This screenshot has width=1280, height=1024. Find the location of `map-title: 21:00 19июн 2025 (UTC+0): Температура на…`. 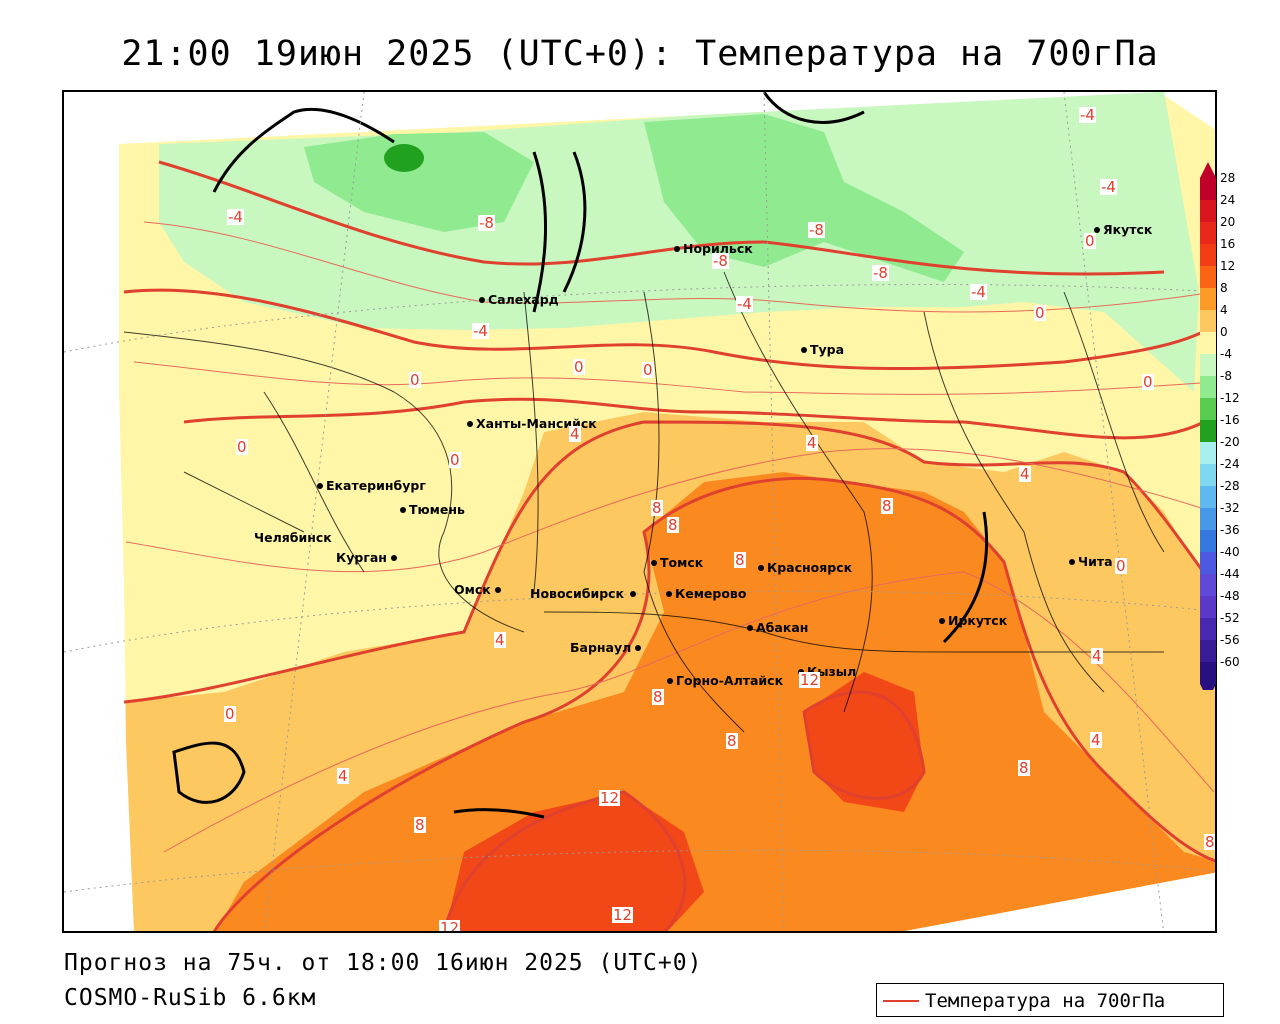

map-title: 21:00 19июн 2025 (UTC+0): Температура на… is located at coordinates (640, 54).